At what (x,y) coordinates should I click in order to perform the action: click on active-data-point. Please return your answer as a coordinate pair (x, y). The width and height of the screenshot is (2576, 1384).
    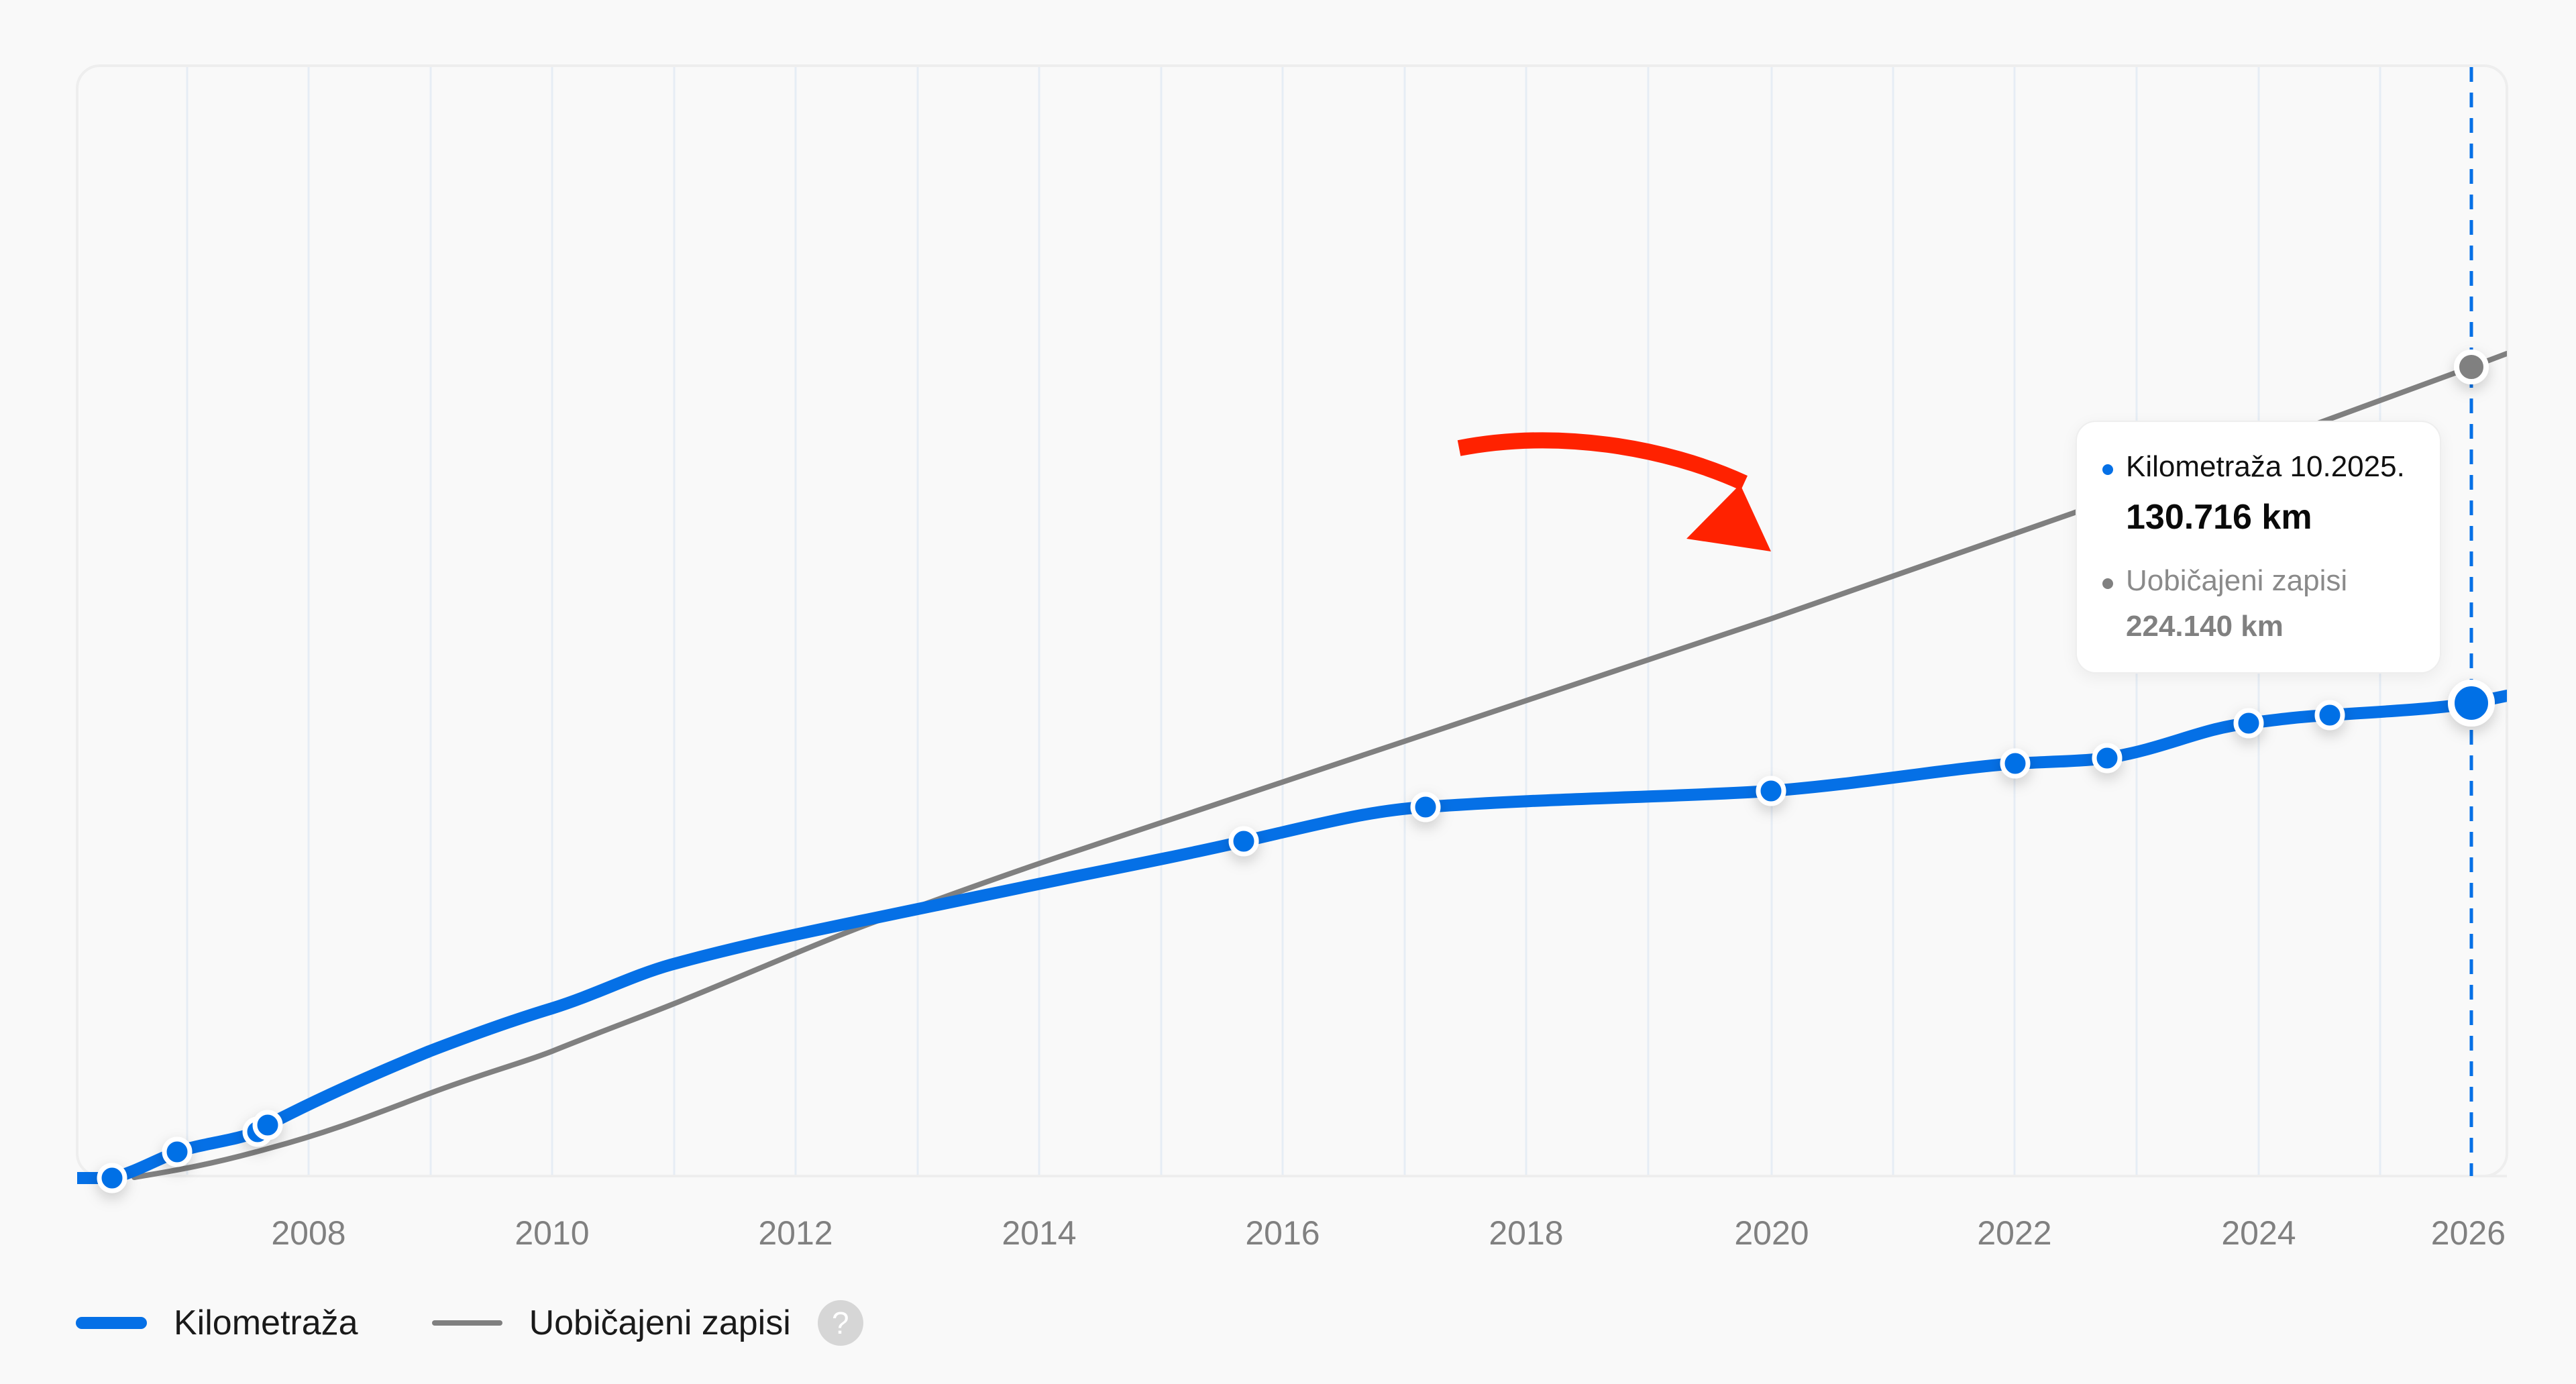
    Looking at the image, I should click on (2471, 703).